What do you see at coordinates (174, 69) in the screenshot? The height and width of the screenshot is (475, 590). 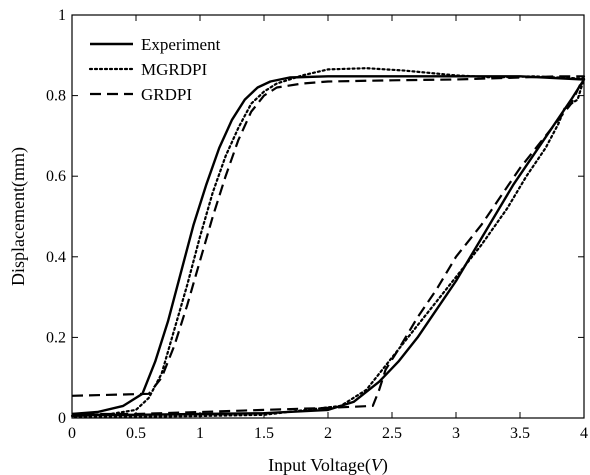 I see `legend-label-mgrdpi: MGRDPI` at bounding box center [174, 69].